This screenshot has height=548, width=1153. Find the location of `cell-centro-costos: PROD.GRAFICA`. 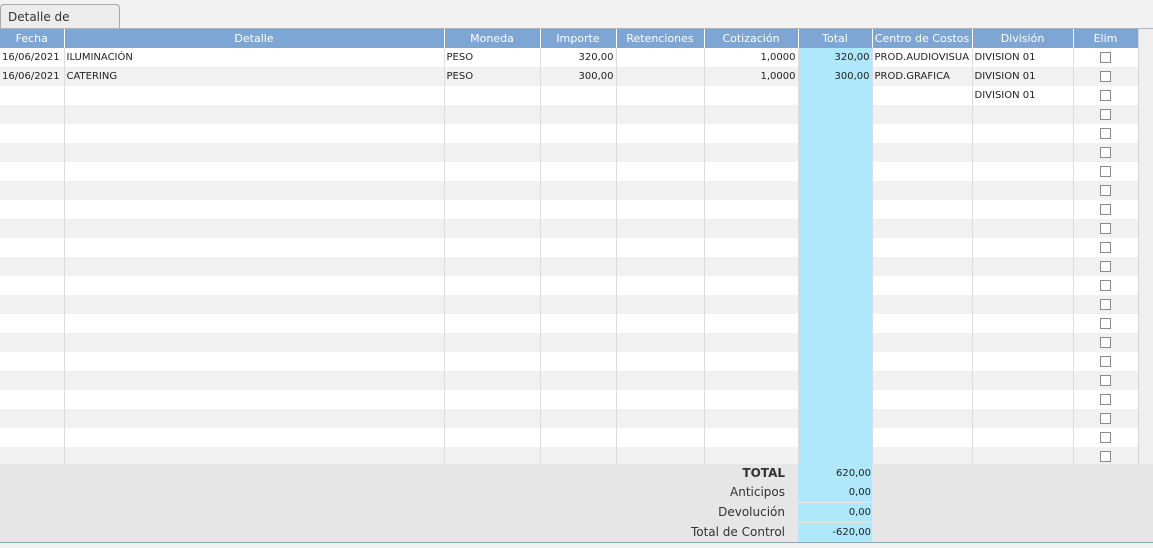

cell-centro-costos: PROD.GRAFICA is located at coordinates (922, 76).